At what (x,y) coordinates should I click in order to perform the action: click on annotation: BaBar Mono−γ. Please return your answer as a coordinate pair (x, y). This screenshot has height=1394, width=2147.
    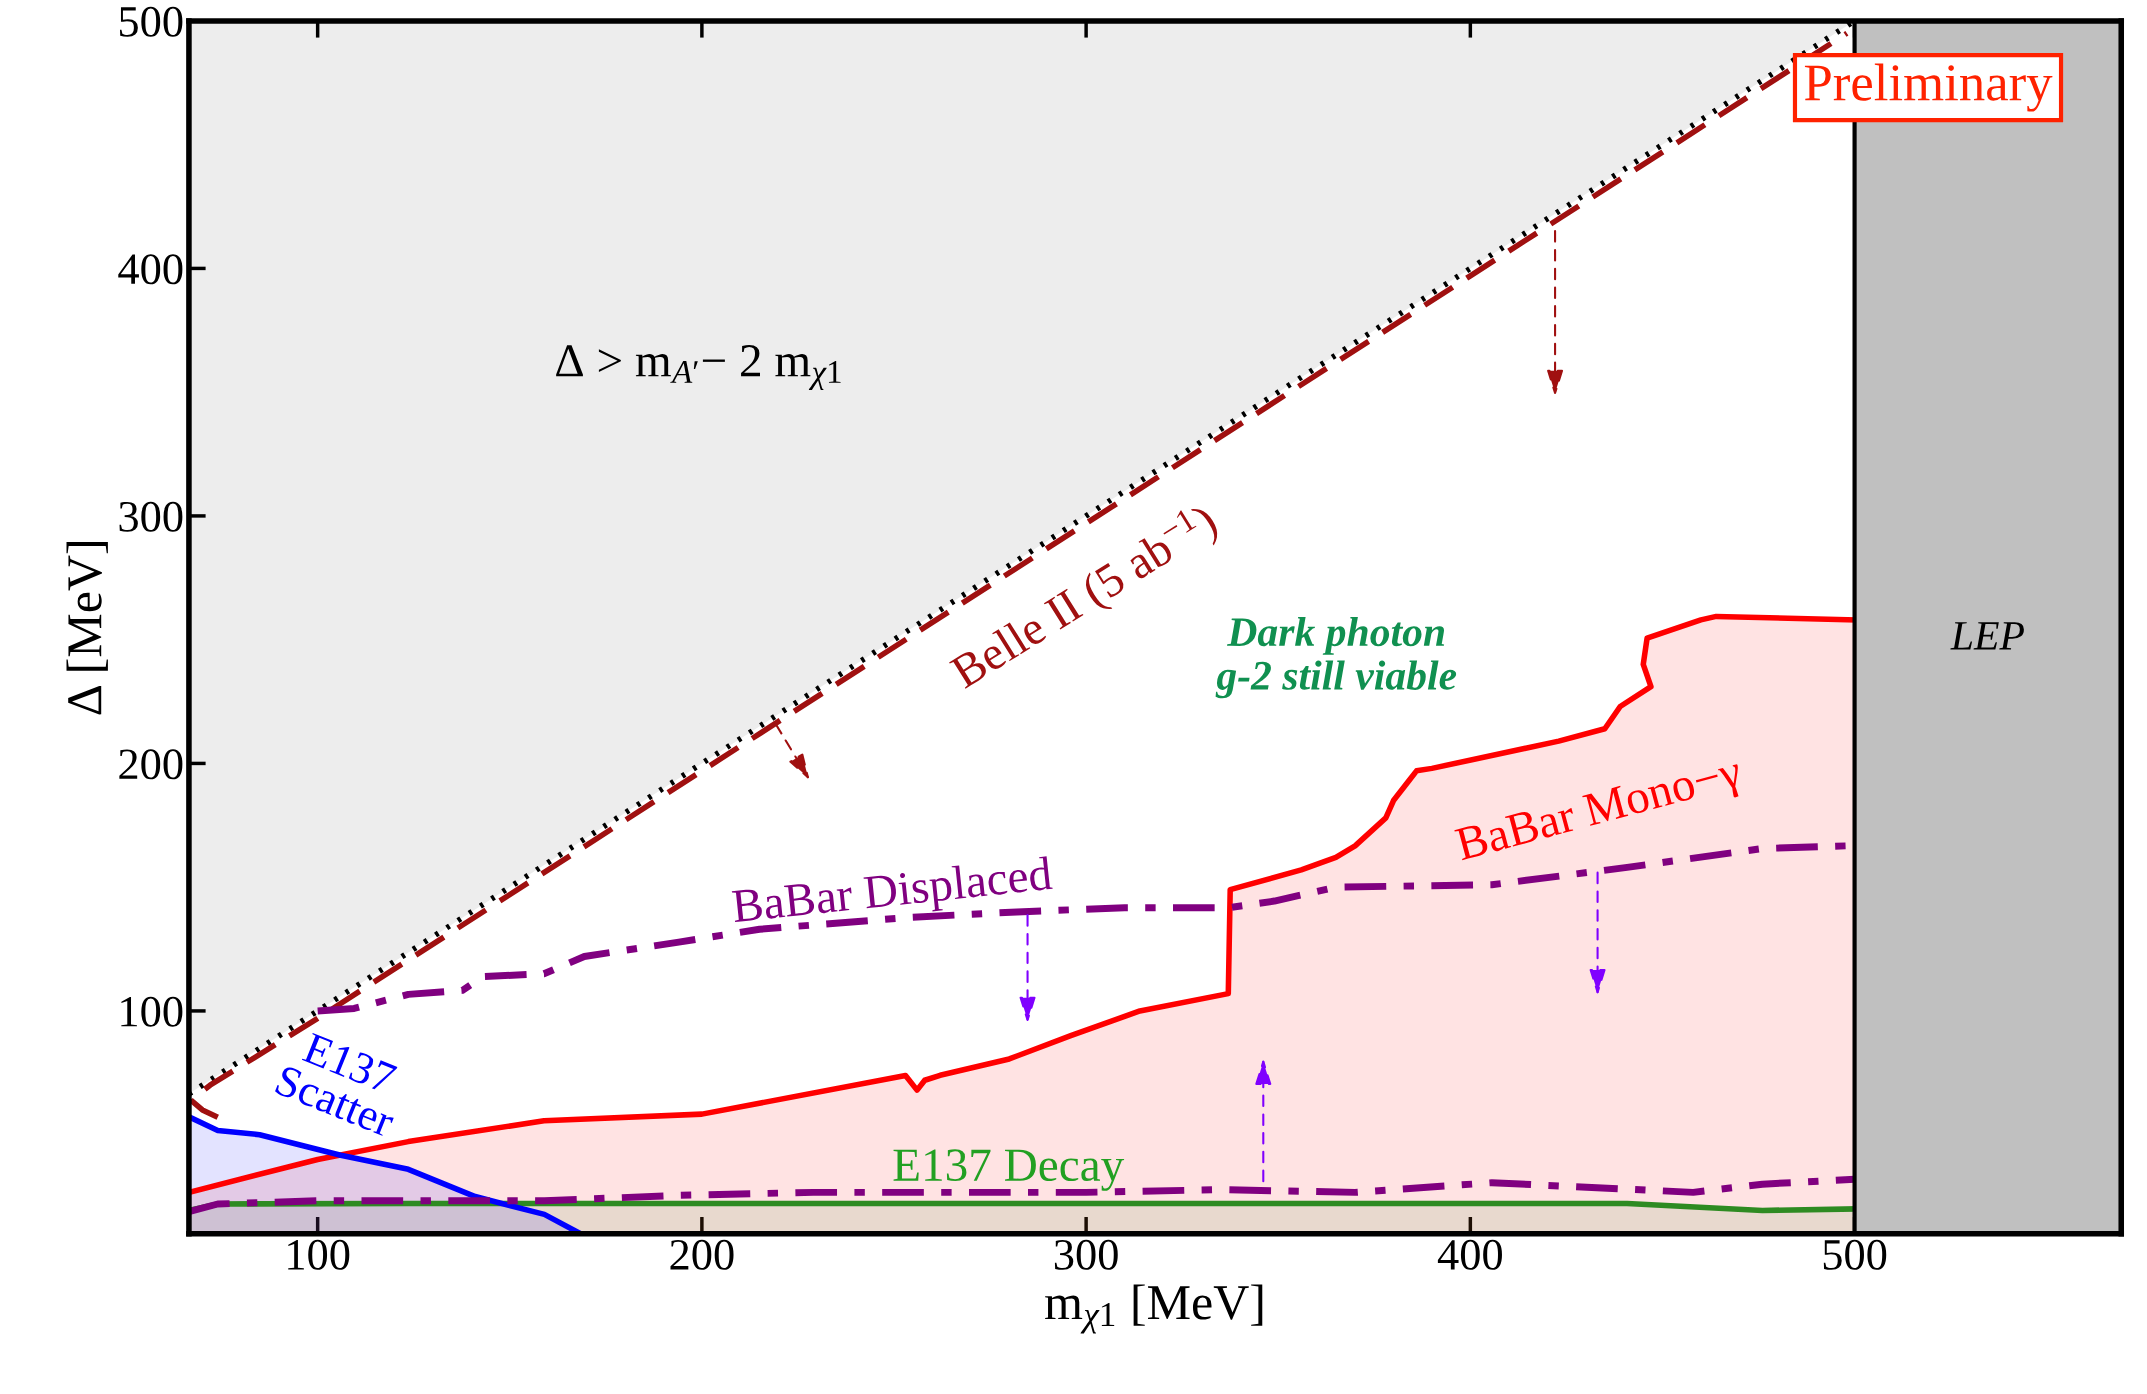
    Looking at the image, I should click on (1600, 812).